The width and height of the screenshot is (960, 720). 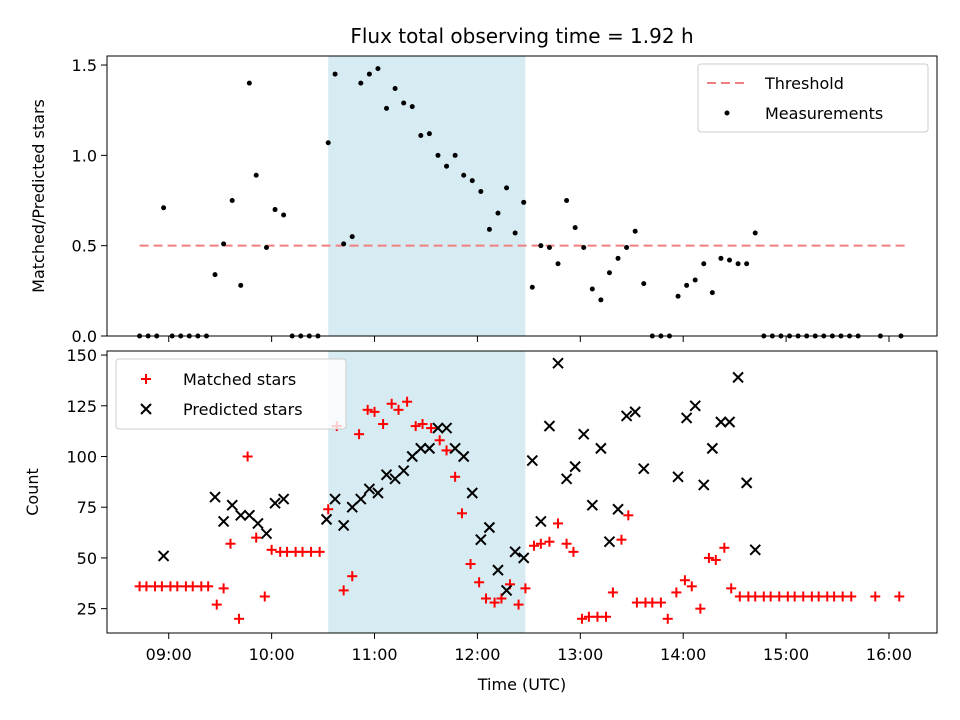 I want to click on top-y-tick-label: 1.5, so click(x=84, y=65).